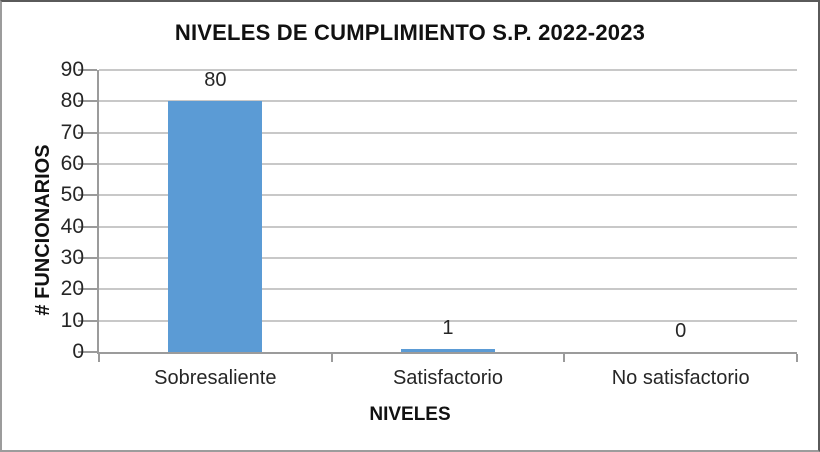 The width and height of the screenshot is (820, 452). I want to click on category-label-sobresaliente: Sobresaliente, so click(215, 378).